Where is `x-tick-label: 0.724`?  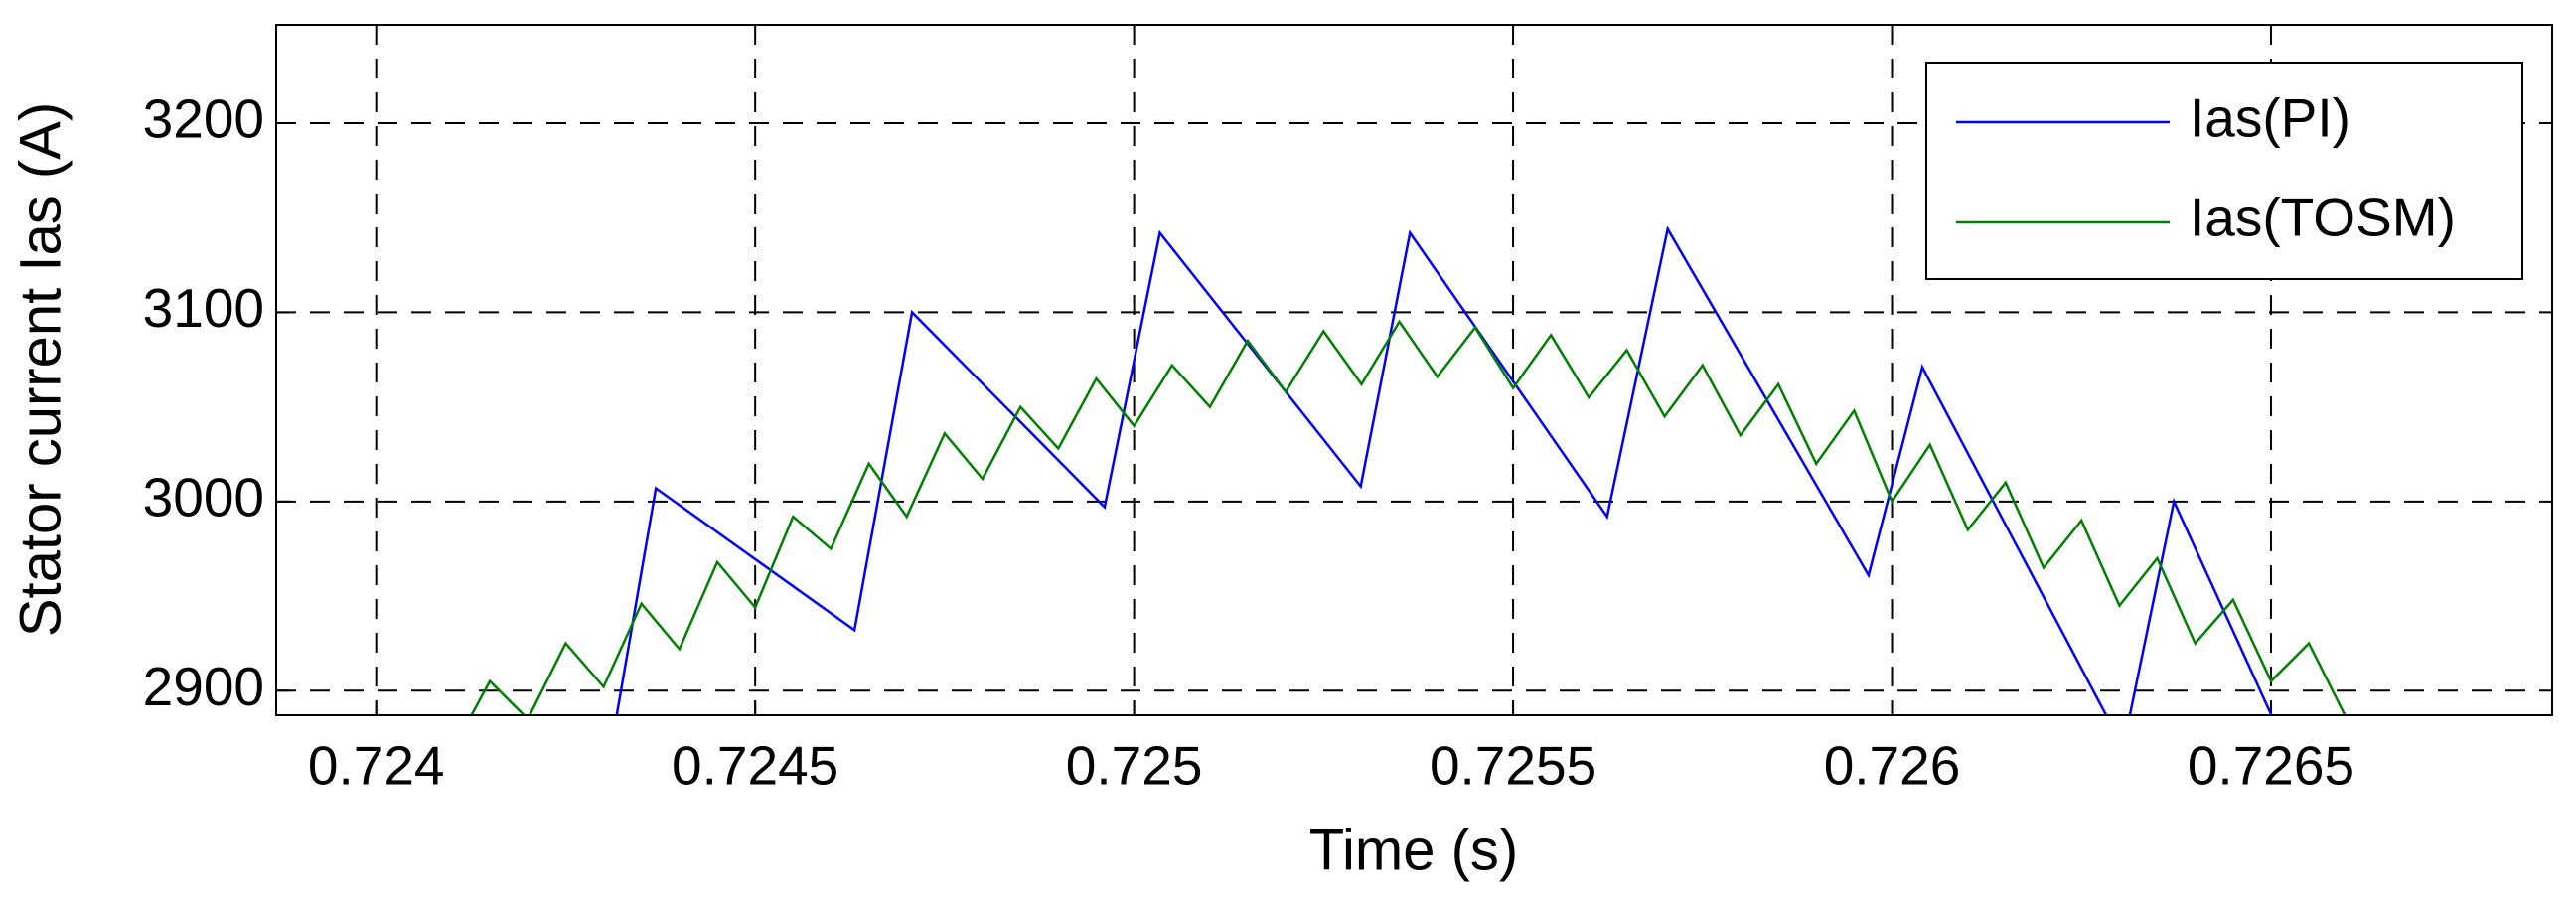
x-tick-label: 0.724 is located at coordinates (377, 766).